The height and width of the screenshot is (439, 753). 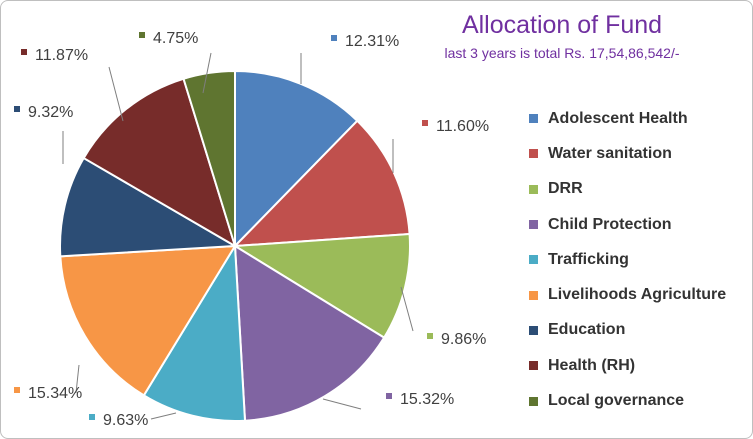 I want to click on legend-item: Local governance, so click(x=627, y=400).